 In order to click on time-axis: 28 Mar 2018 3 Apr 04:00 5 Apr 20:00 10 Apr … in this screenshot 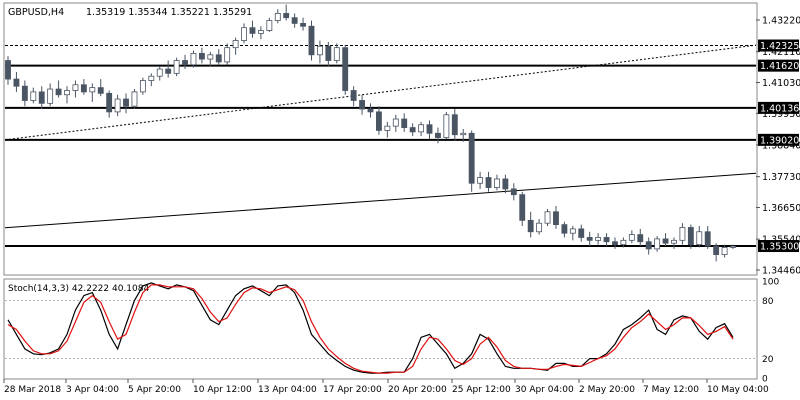, I will do `click(386, 387)`.